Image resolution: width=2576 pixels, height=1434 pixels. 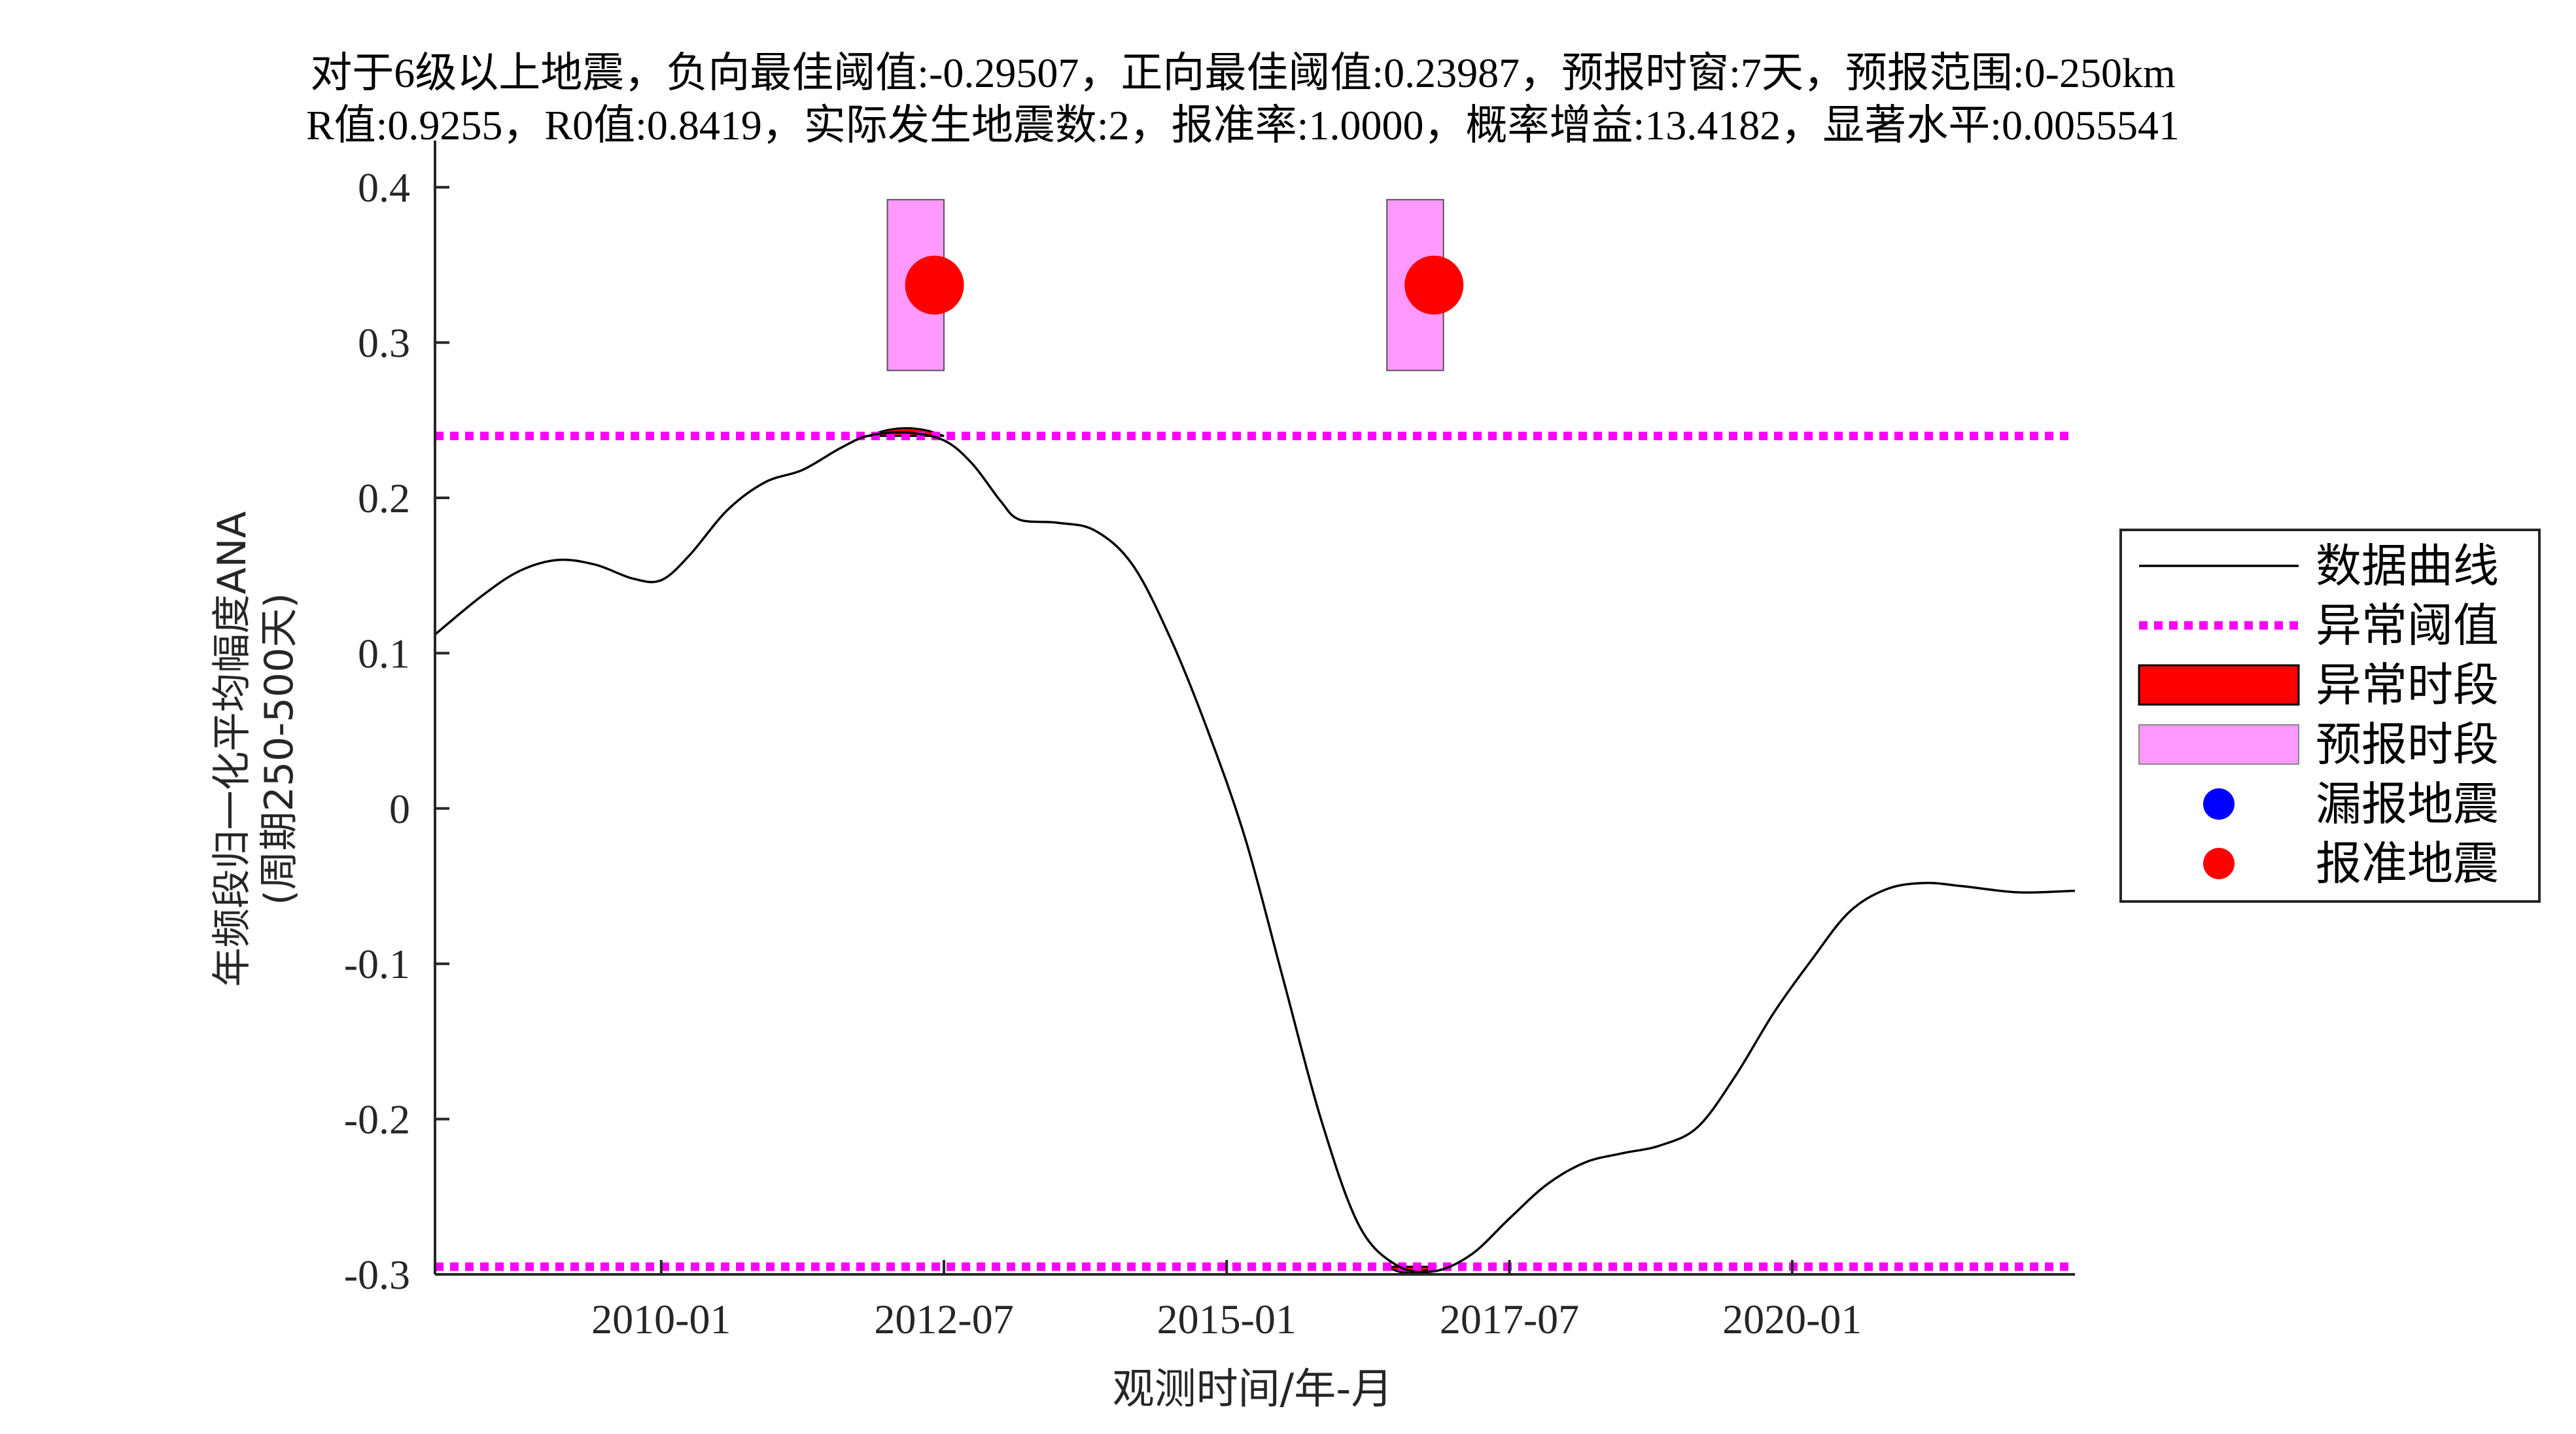 I want to click on y-tick-label: 0.4, so click(x=384, y=187).